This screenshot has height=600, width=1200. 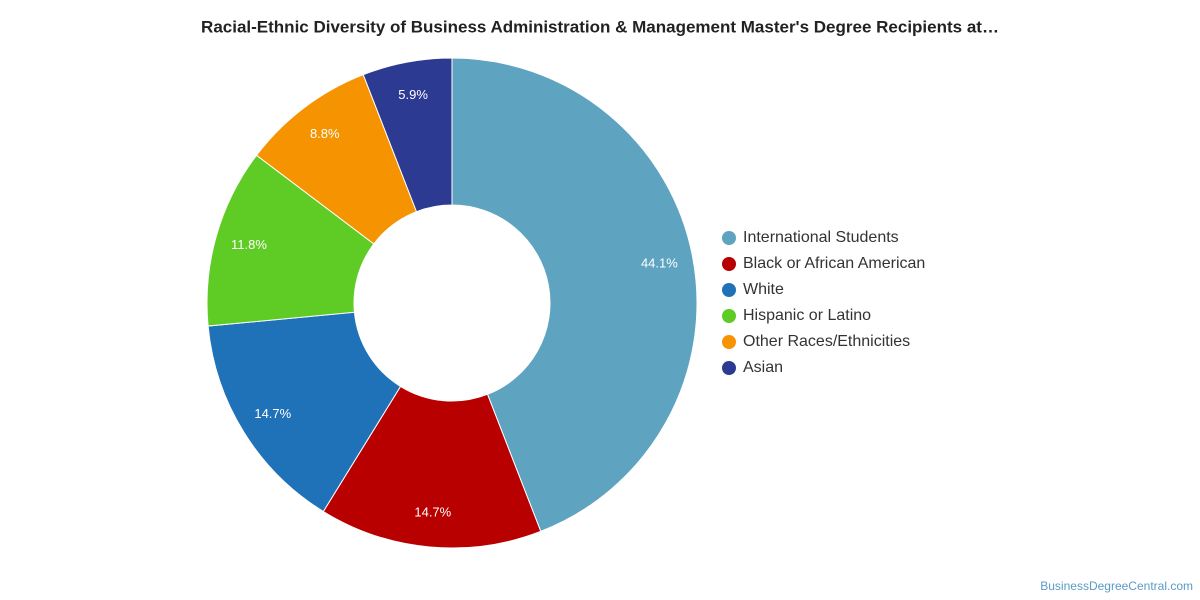 What do you see at coordinates (249, 244) in the screenshot?
I see `value-label: 11.8%` at bounding box center [249, 244].